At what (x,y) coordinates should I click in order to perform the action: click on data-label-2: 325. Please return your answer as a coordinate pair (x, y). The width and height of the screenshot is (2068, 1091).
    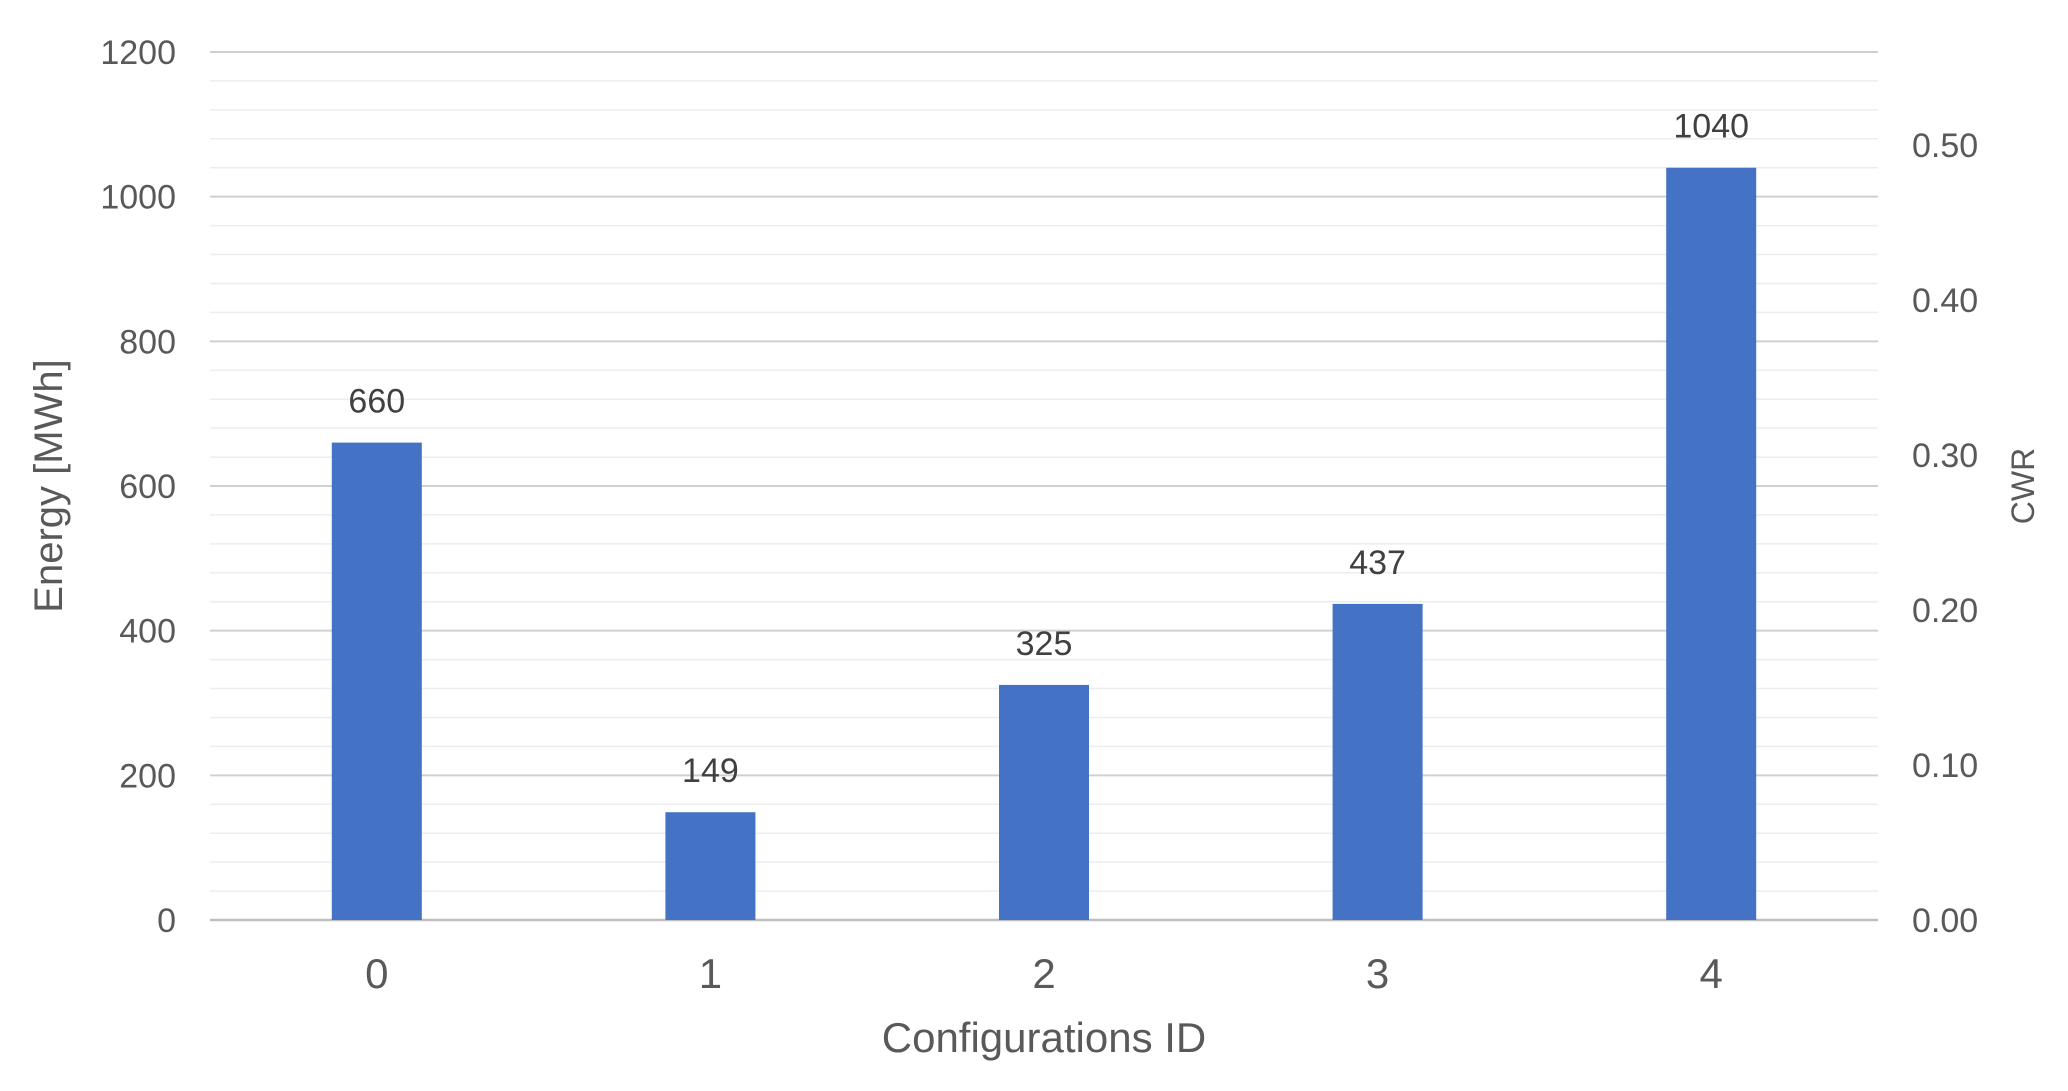
    Looking at the image, I should click on (1044, 644).